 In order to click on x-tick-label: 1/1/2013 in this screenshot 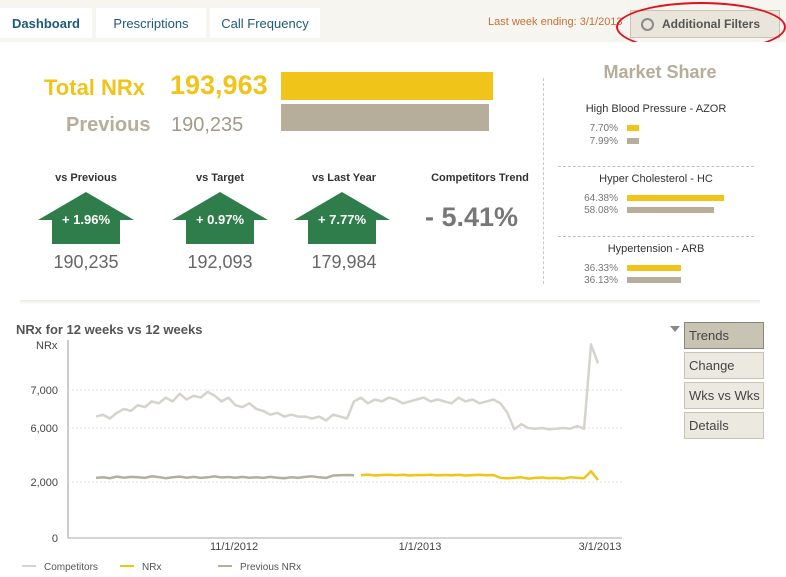, I will do `click(420, 547)`.